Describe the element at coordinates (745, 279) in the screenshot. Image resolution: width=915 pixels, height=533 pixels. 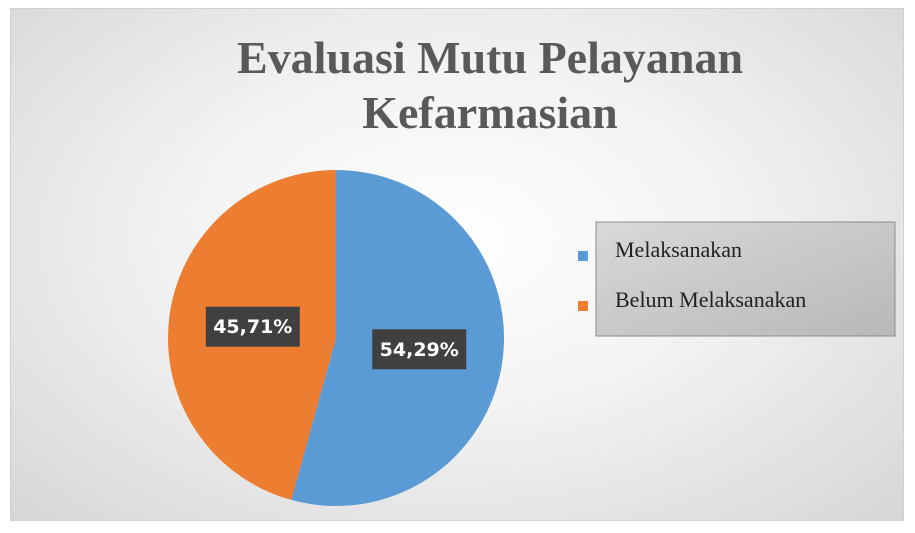
I see `legend-box` at that location.